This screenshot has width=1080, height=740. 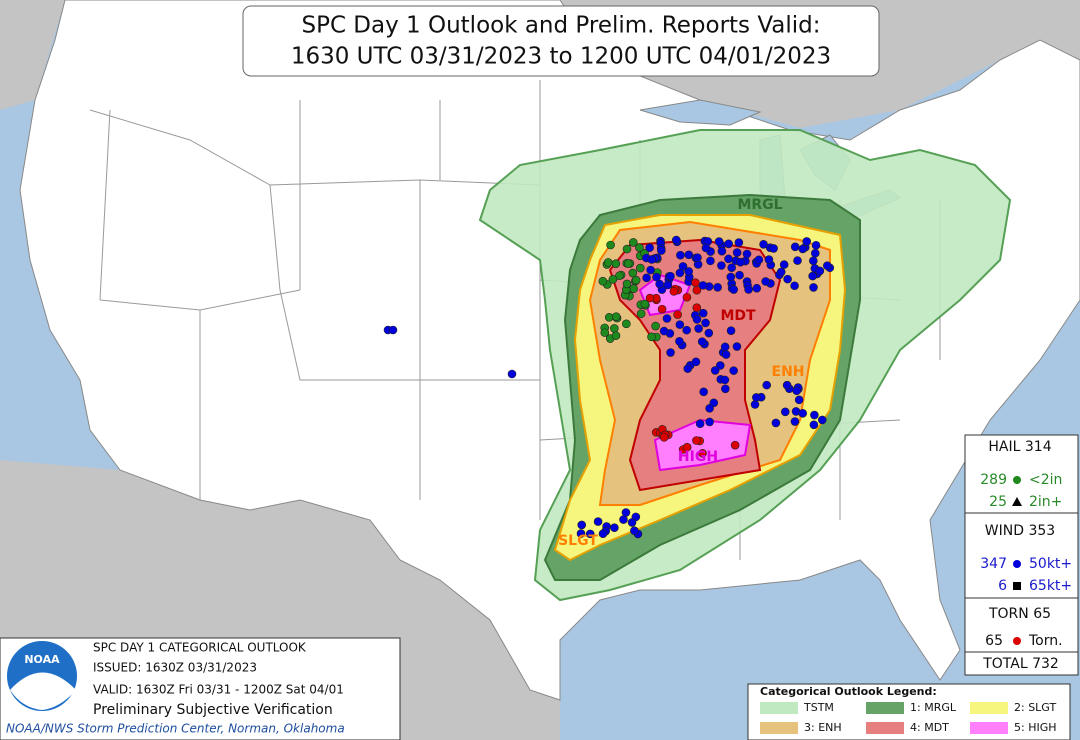 I want to click on legend-item: 4: MDT, so click(x=929, y=727).